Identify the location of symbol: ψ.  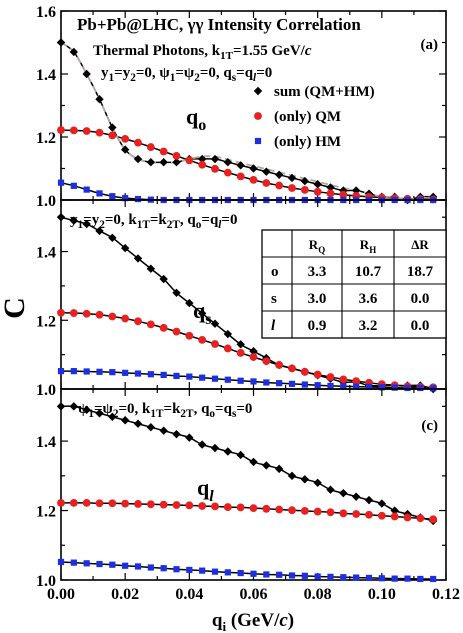
(108, 409).